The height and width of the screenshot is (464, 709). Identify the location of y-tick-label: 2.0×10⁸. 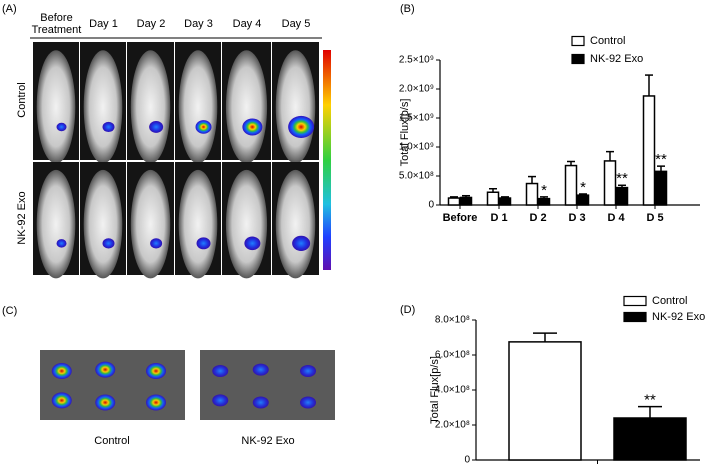
(452, 425).